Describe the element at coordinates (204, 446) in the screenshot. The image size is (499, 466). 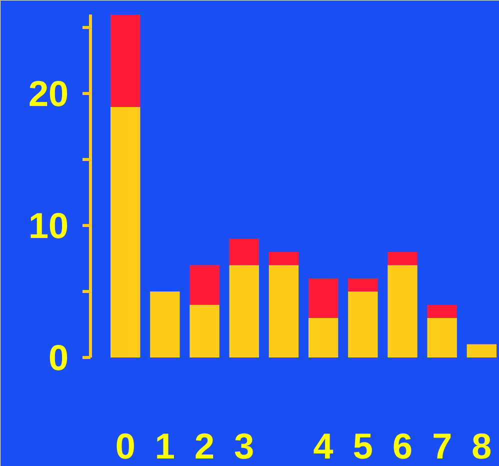
I see `x-tick-label: 2` at that location.